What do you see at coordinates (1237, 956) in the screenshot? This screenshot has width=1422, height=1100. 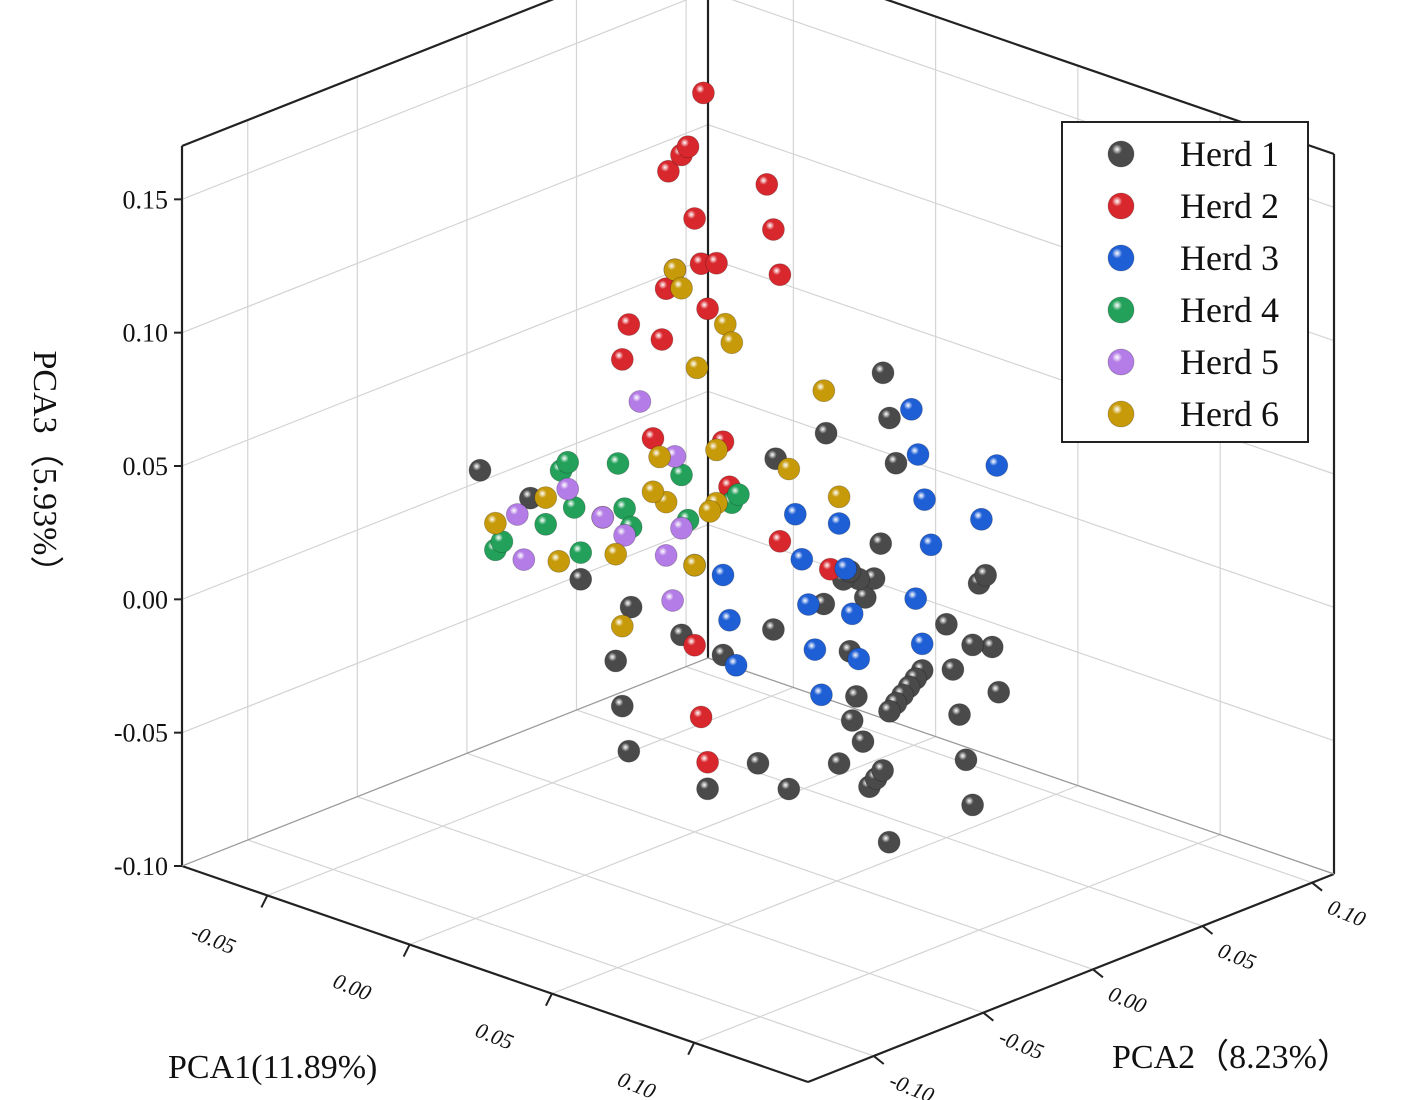 I see `y-tick-label: 0.05` at bounding box center [1237, 956].